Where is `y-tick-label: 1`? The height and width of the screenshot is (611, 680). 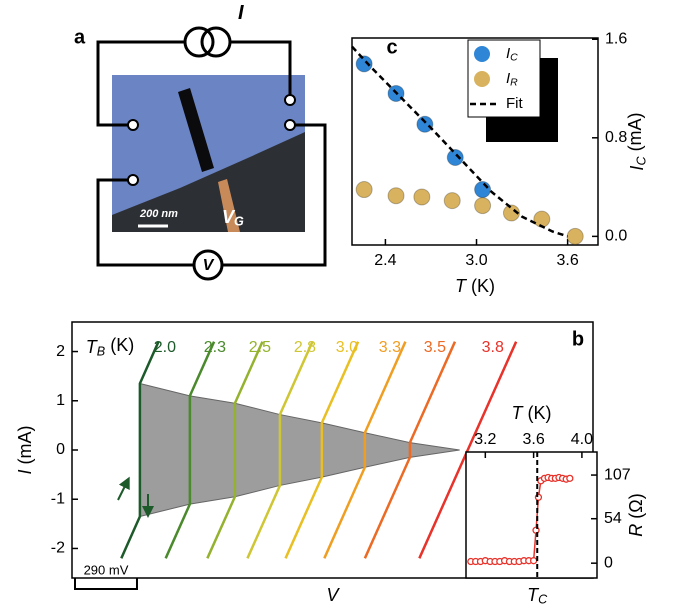
y-tick-label: 1 is located at coordinates (60, 400).